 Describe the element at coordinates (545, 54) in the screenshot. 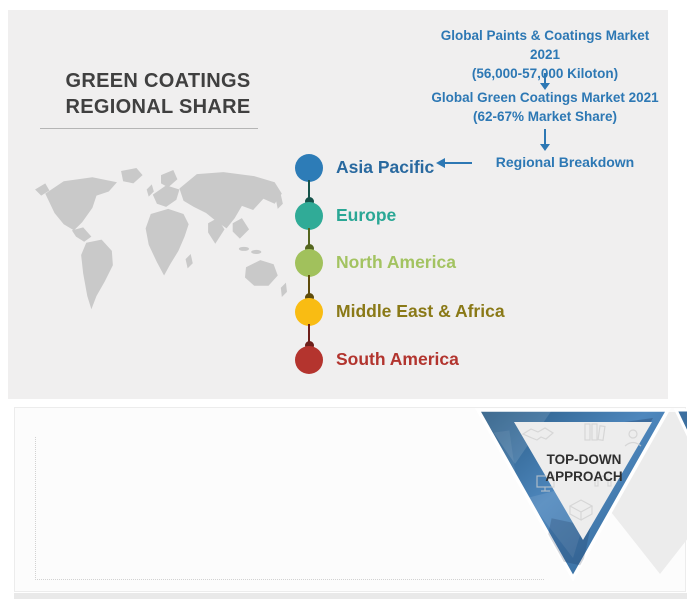

I see `flow-text: 2021` at that location.